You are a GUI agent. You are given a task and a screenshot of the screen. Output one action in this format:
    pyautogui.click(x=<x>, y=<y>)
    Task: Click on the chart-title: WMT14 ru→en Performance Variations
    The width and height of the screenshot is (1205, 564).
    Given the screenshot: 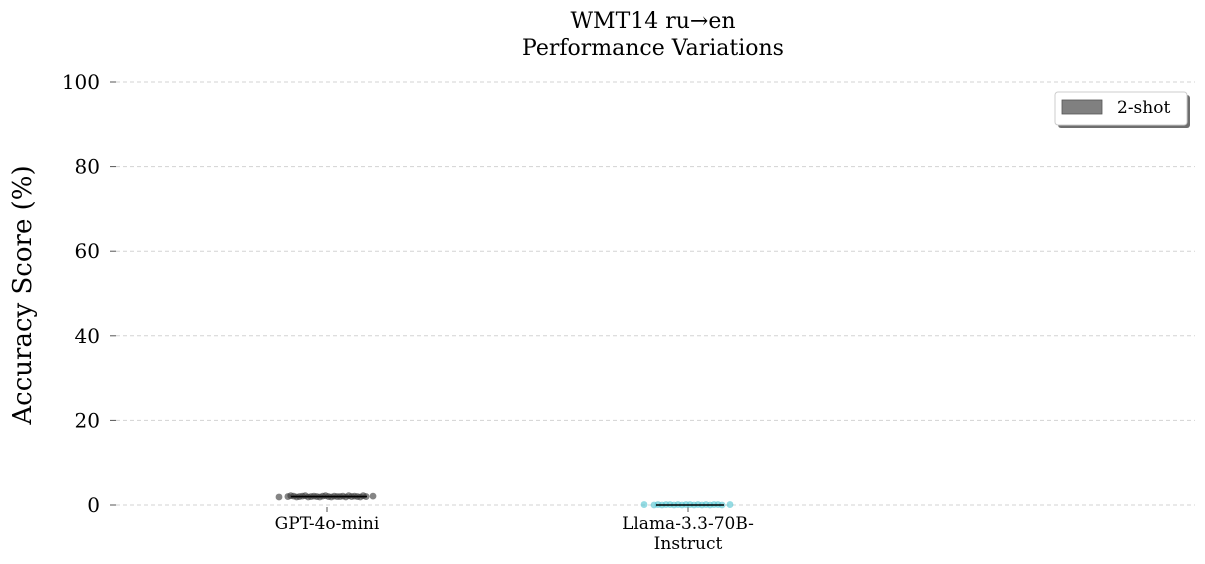 What is the action you would take?
    pyautogui.click(x=653, y=35)
    